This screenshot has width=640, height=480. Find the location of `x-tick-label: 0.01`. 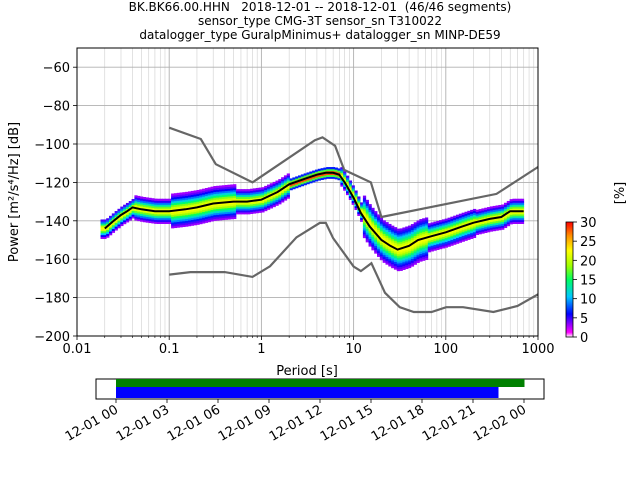

x-tick-label: 0.01 is located at coordinates (77, 349).